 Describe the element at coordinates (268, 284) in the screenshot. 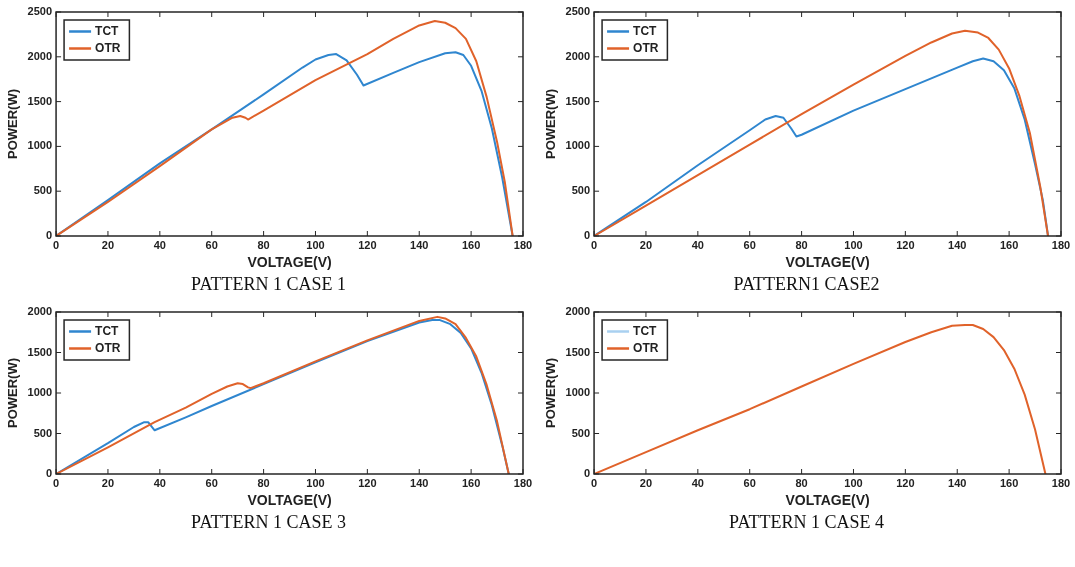

I see `text: PATTERN 1 CASE 1` at that location.